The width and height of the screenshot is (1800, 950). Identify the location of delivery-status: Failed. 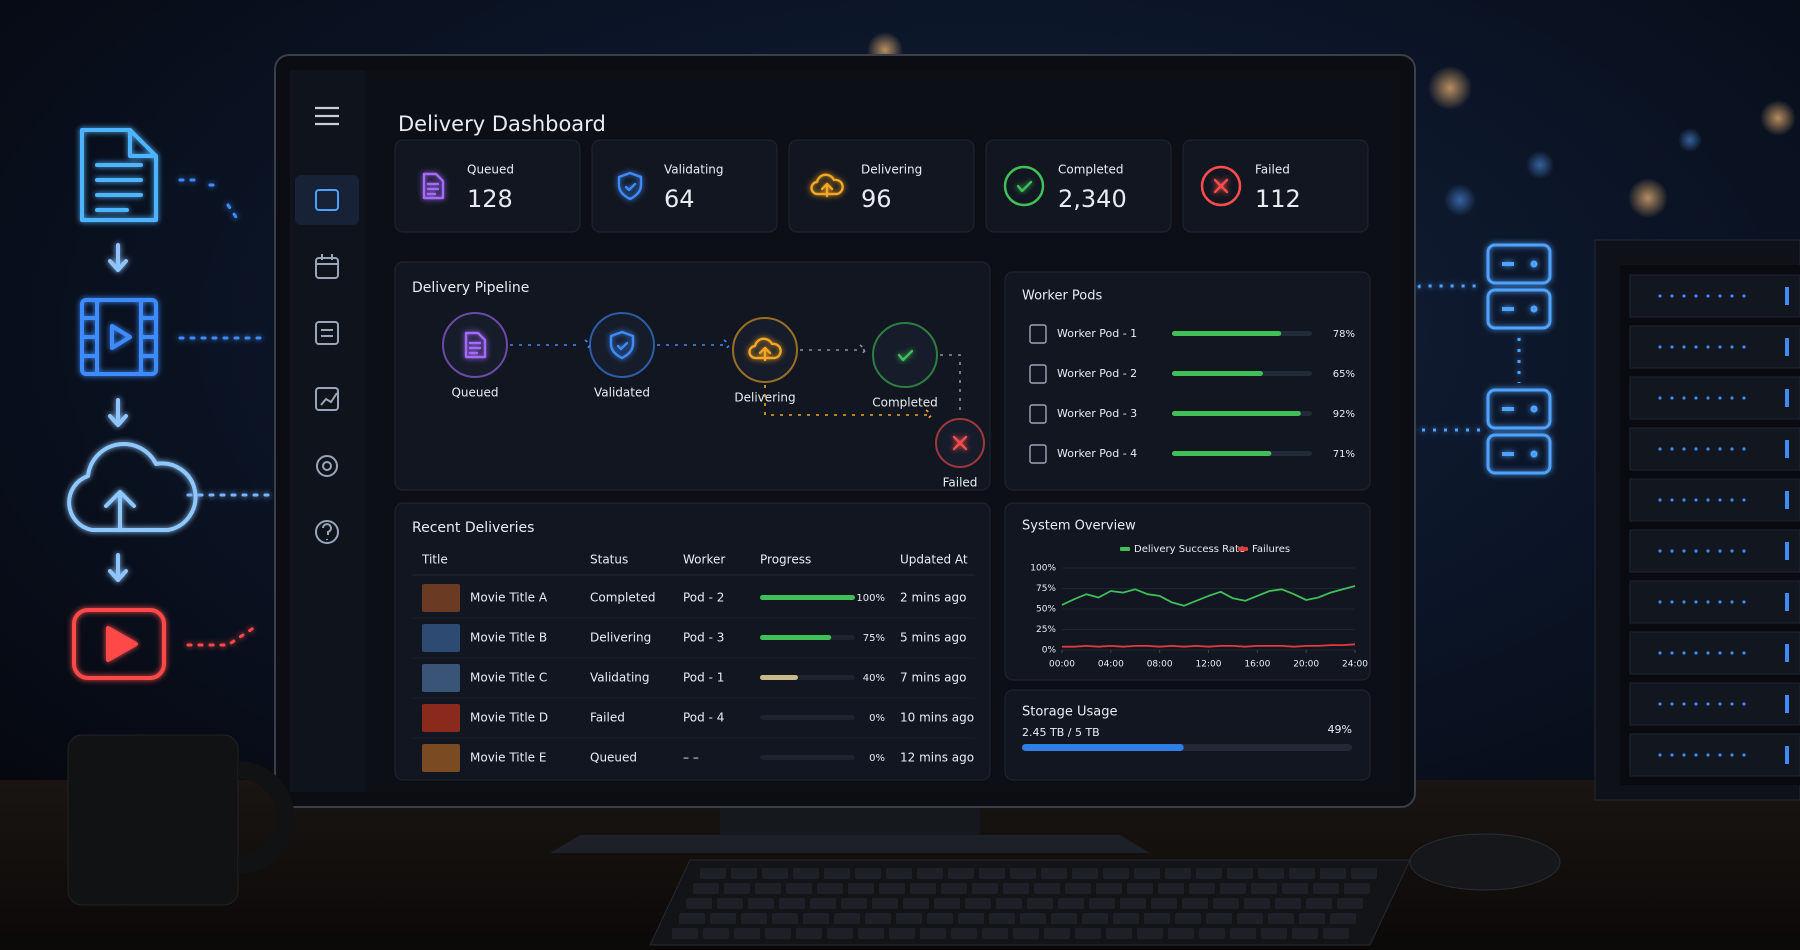
(607, 718).